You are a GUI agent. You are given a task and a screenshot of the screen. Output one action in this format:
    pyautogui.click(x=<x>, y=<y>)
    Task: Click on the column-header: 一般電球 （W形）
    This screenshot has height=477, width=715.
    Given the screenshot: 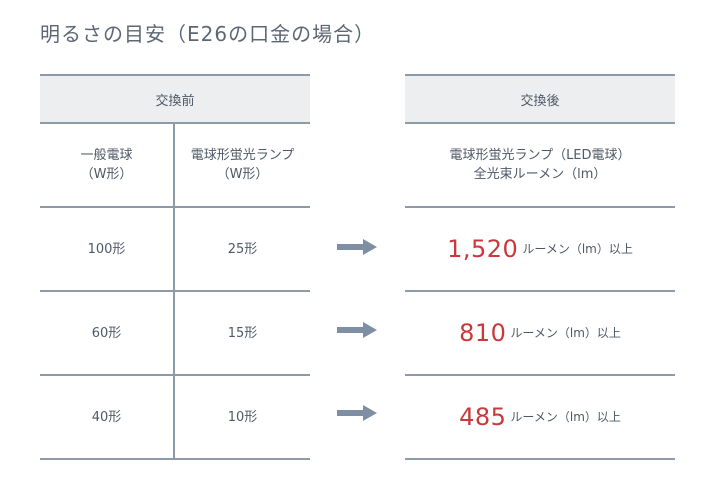 What is the action you would take?
    pyautogui.click(x=107, y=165)
    